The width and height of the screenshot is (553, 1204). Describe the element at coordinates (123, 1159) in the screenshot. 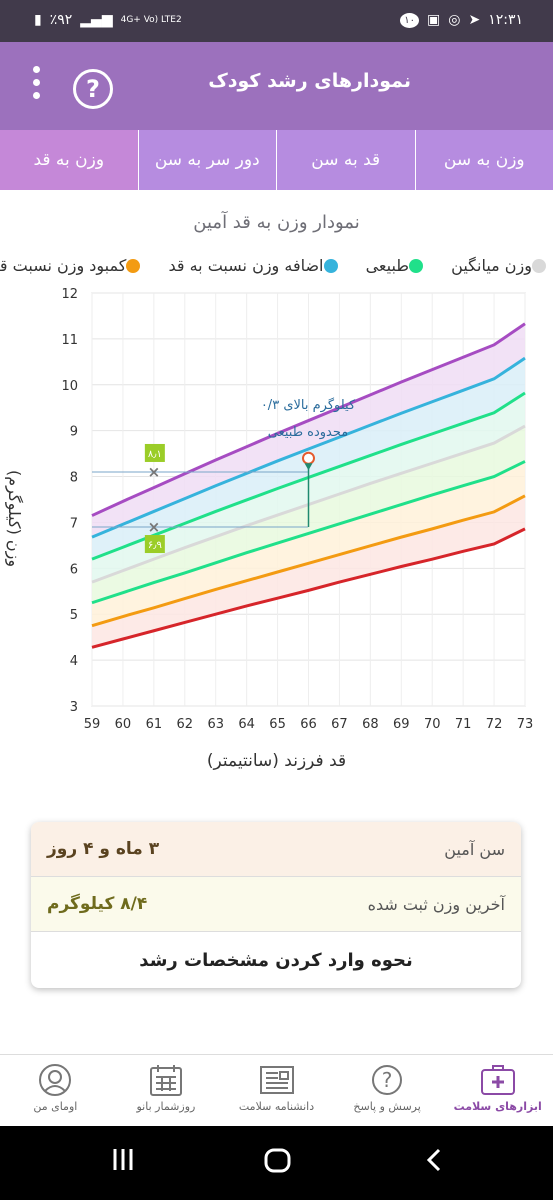

I see `recent-apps-icon` at that location.